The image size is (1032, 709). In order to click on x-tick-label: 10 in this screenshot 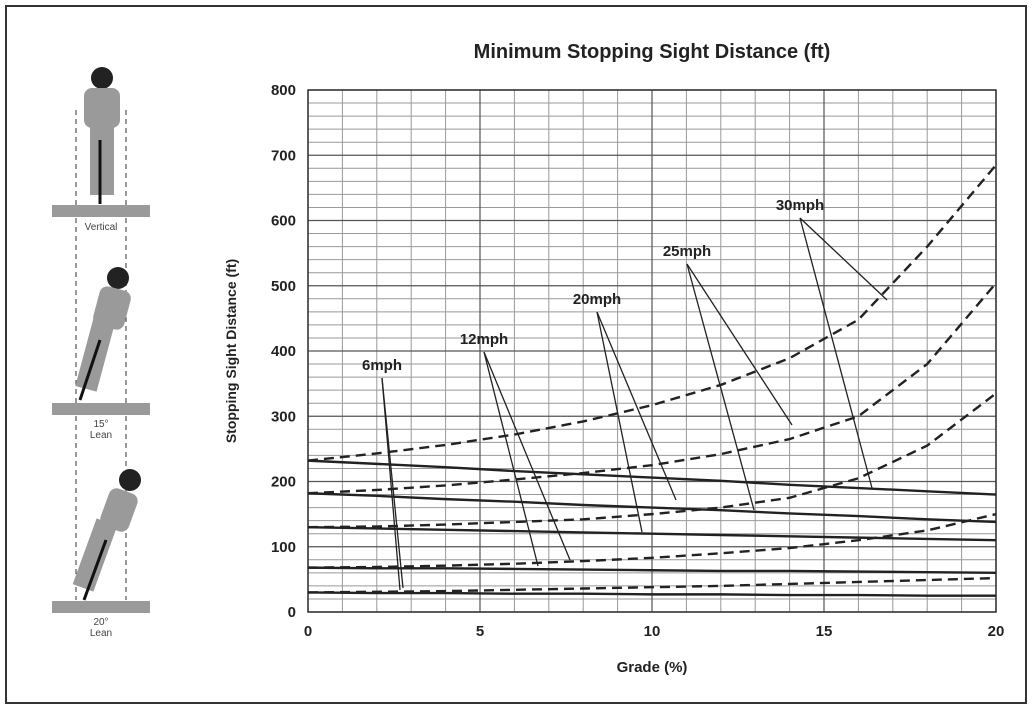, I will do `click(652, 631)`.